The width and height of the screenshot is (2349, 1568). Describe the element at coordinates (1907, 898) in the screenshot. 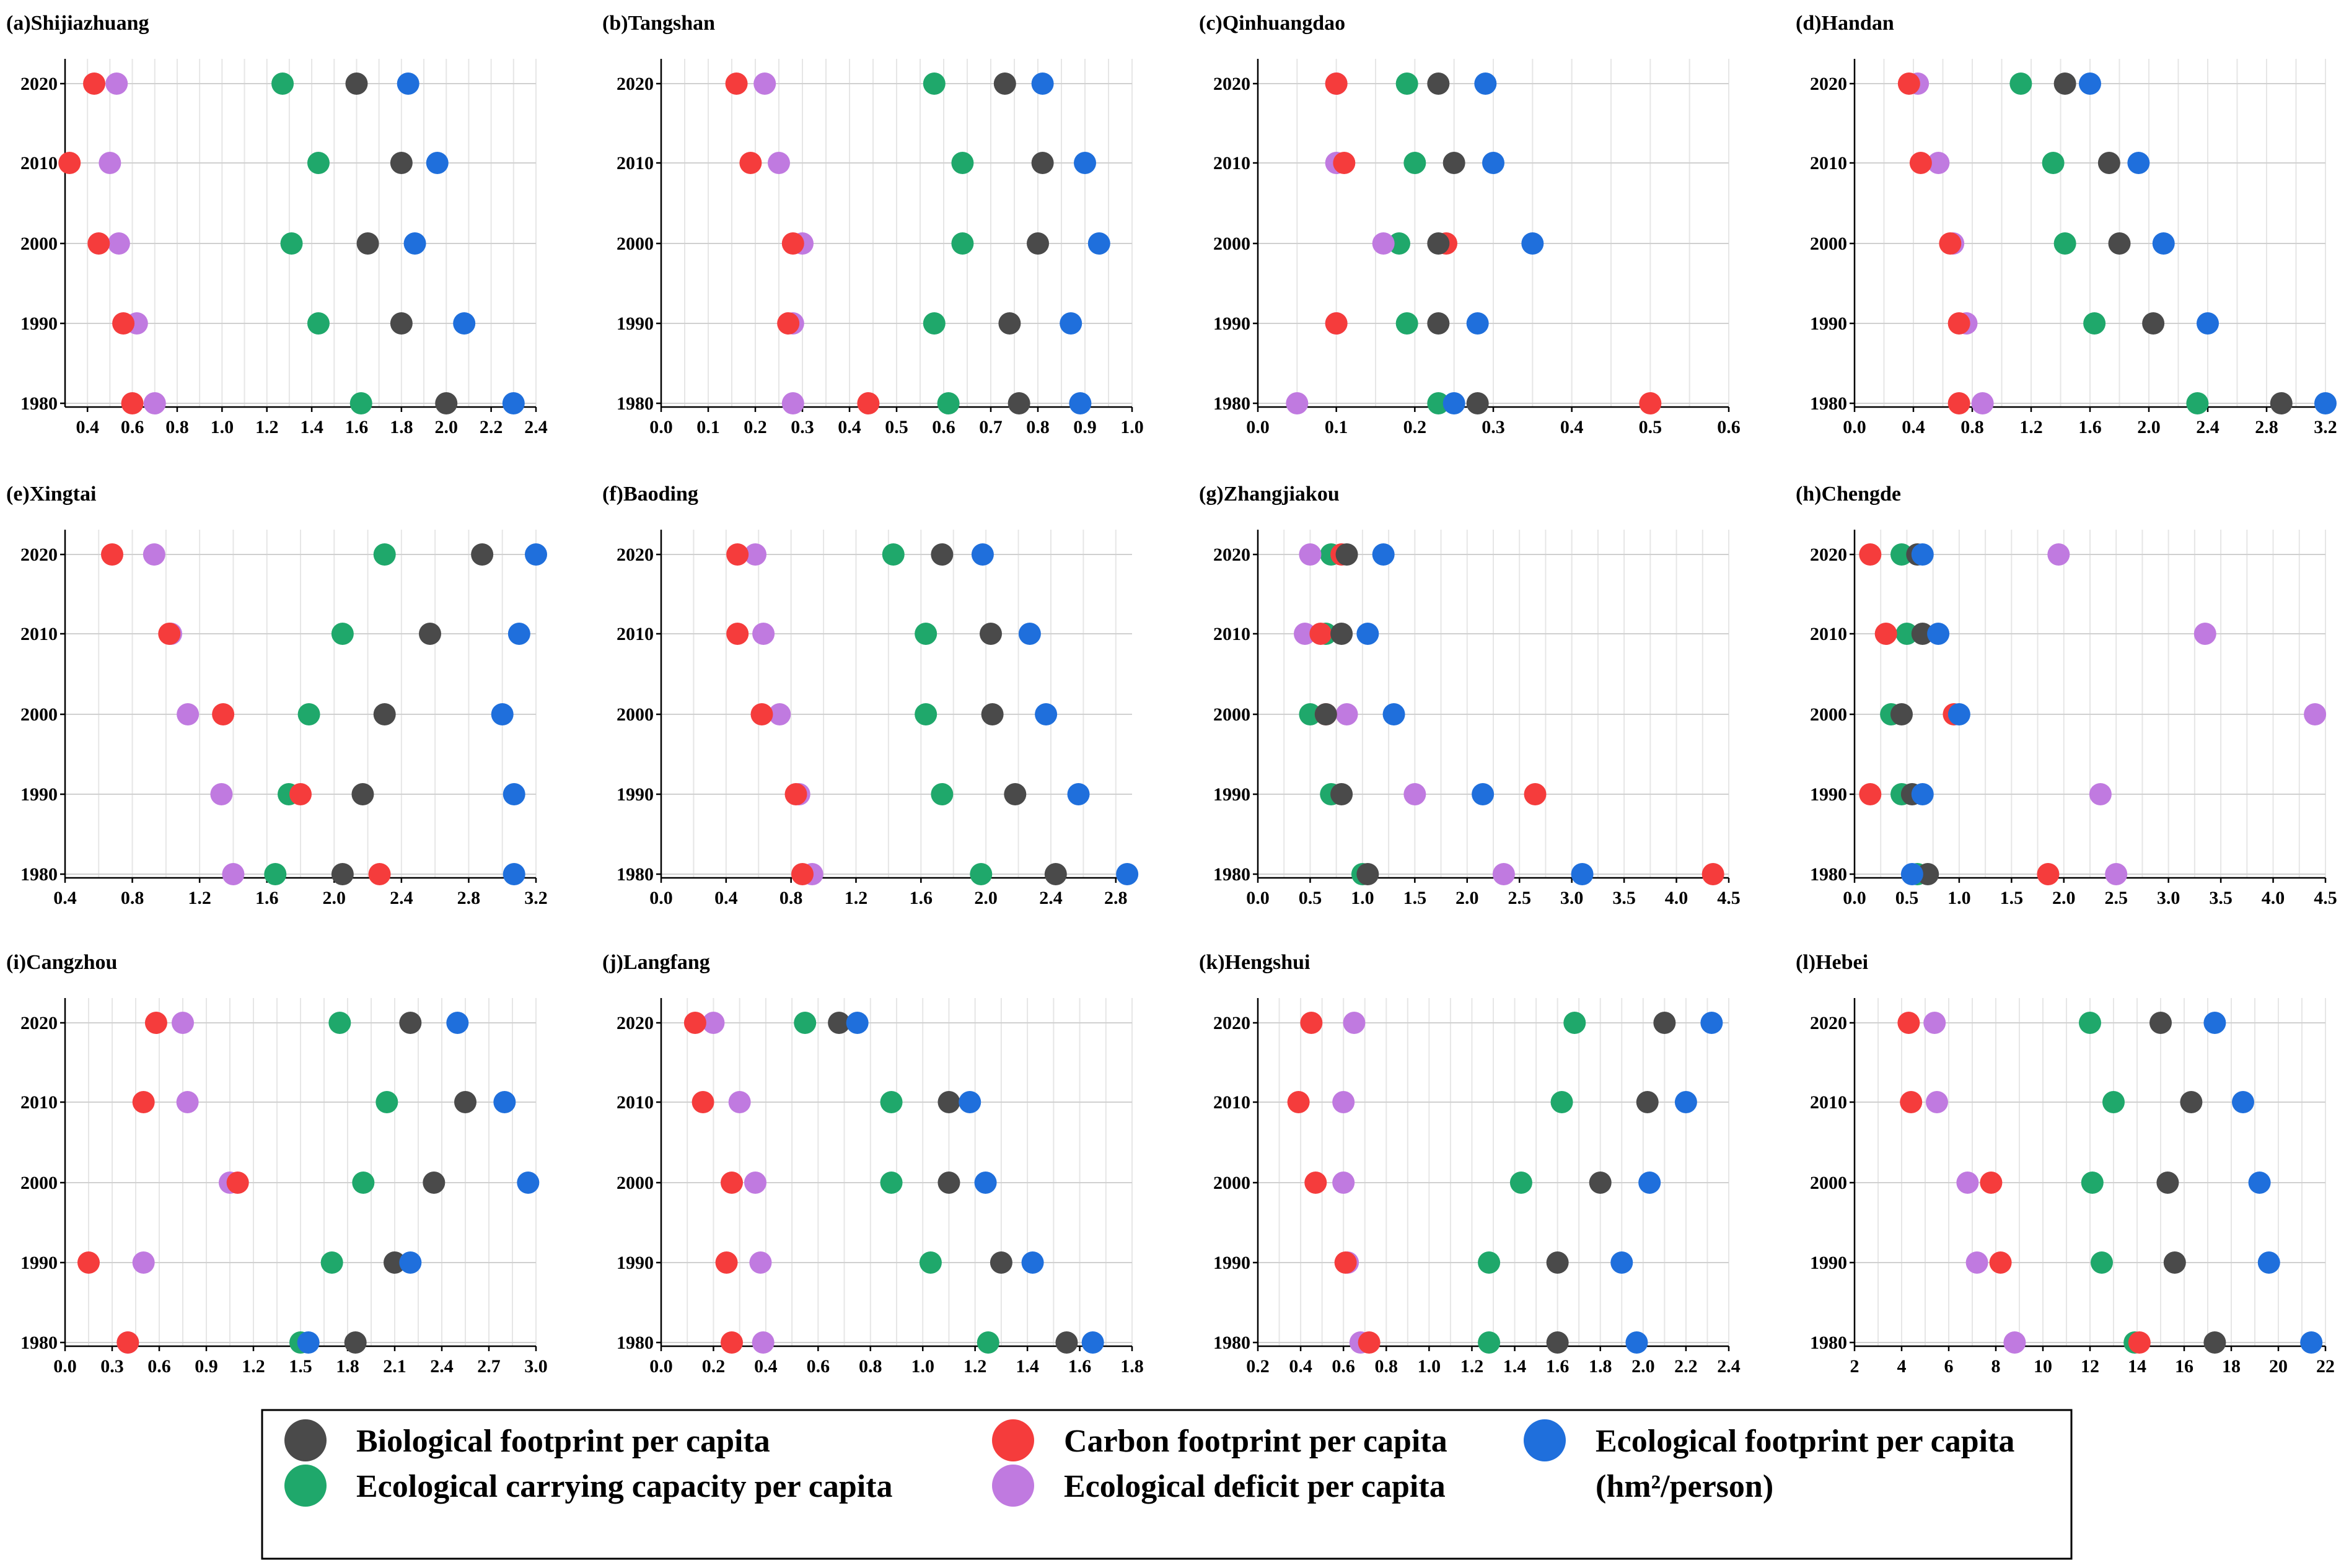

I see `x-tick-label: 0.5` at that location.